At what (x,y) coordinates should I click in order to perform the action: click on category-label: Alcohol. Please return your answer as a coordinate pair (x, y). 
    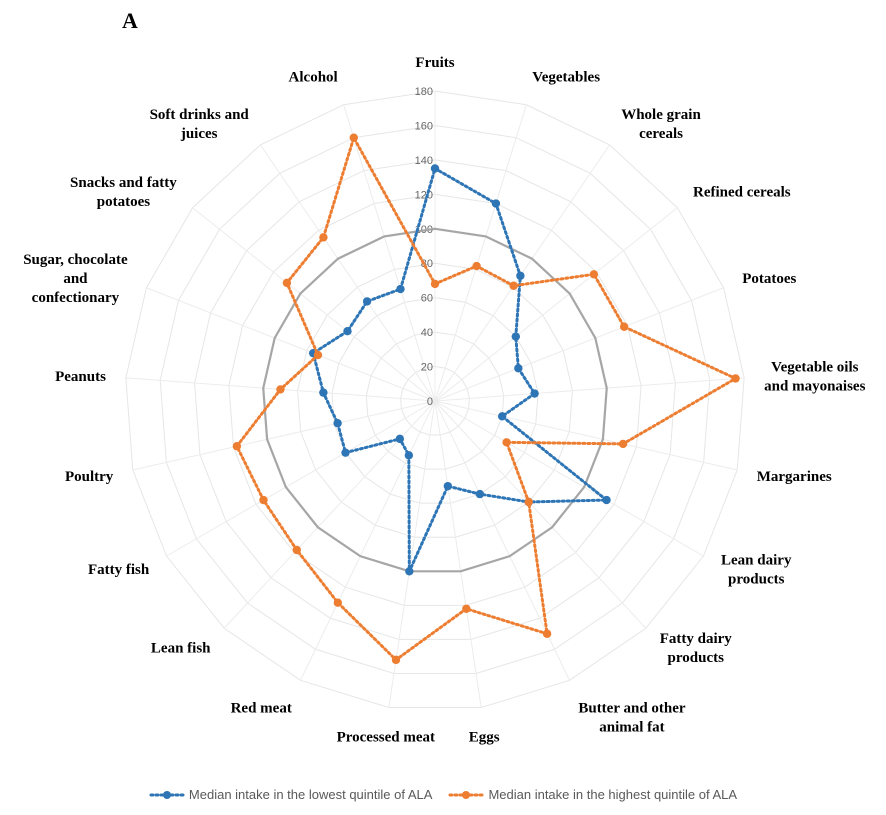
    Looking at the image, I should click on (313, 78).